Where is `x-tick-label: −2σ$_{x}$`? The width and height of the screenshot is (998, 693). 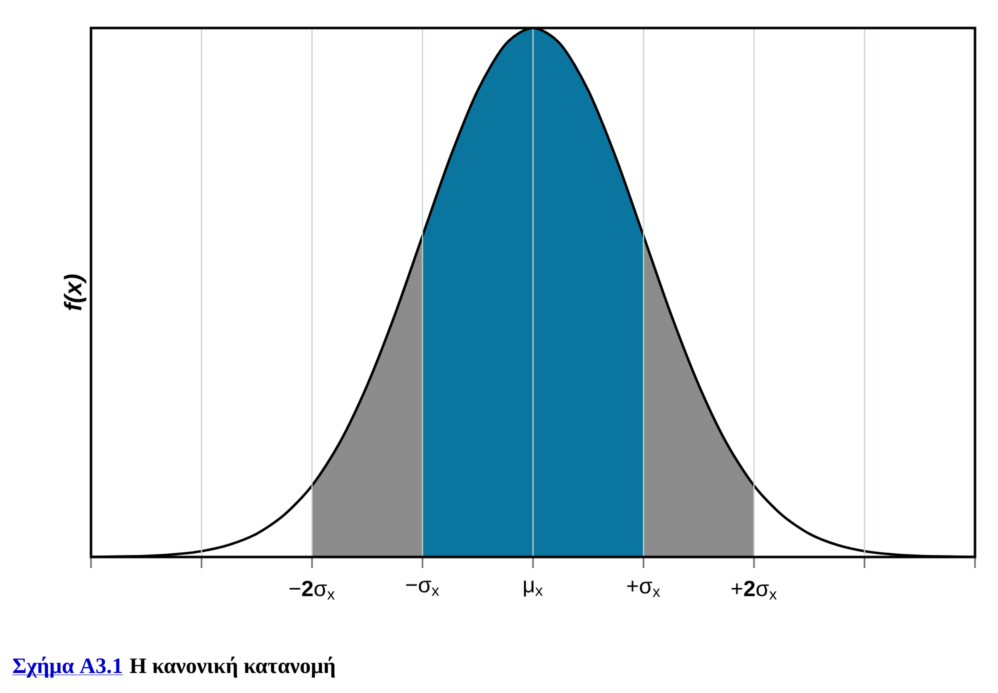
x-tick-label: −2σ$_{x}$ is located at coordinates (312, 590).